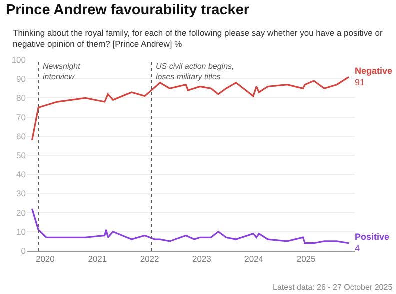 This screenshot has width=396, height=294. I want to click on y-tick-label: 100, so click(19, 59).